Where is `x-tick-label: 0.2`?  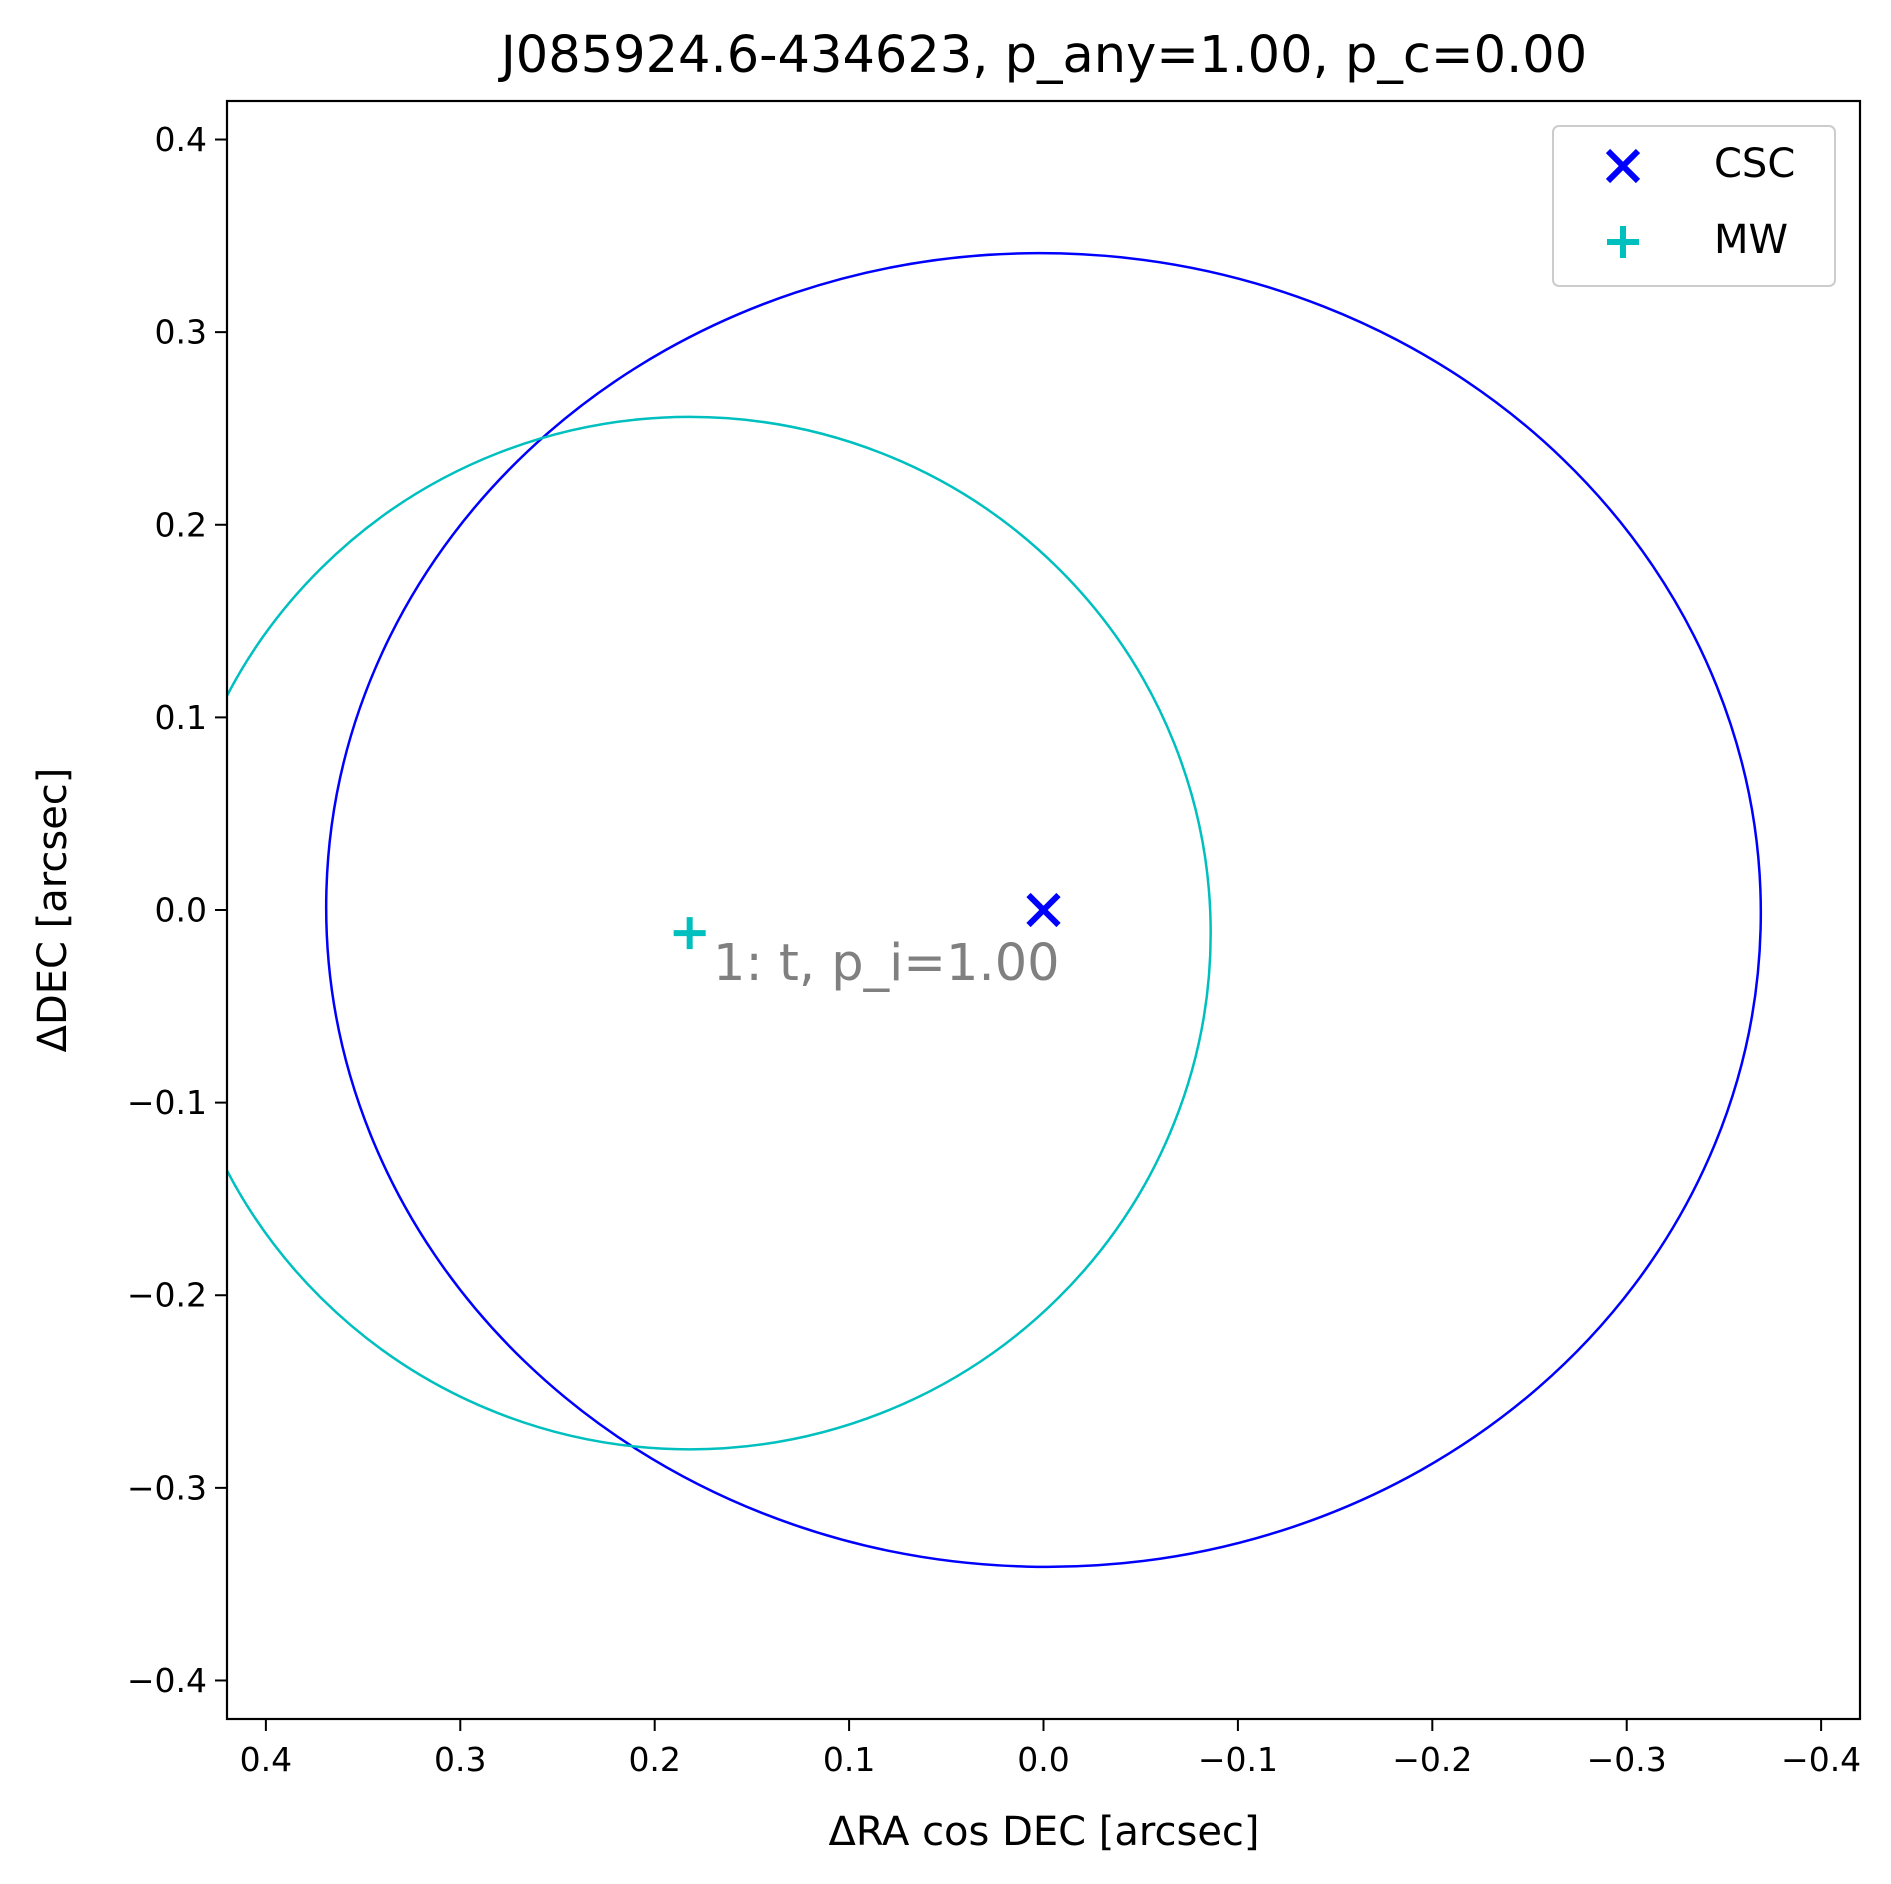 x-tick-label: 0.2 is located at coordinates (654, 1759).